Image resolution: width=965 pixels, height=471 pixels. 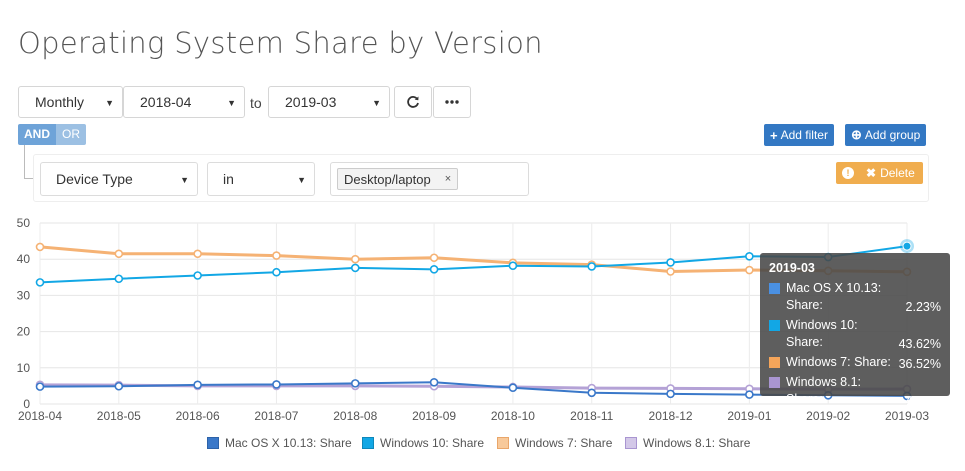 I want to click on from-date-value: 2018-04, so click(x=166, y=102).